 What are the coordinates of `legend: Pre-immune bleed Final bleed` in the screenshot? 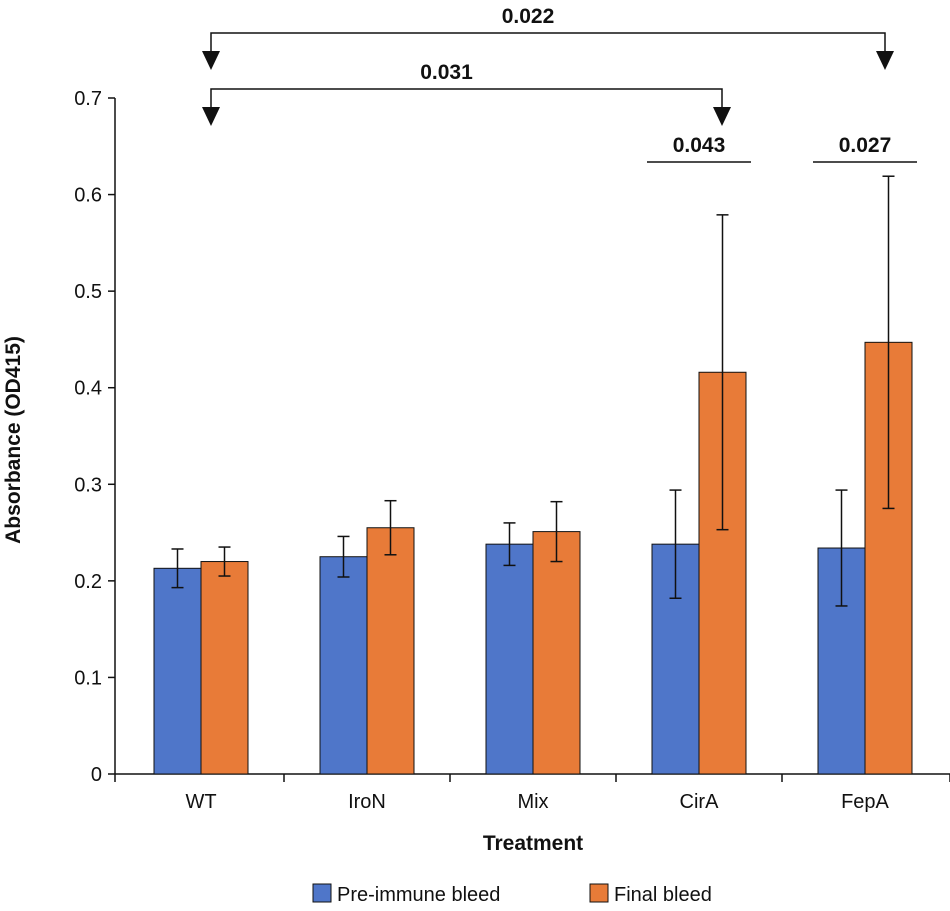 It's located at (512, 894).